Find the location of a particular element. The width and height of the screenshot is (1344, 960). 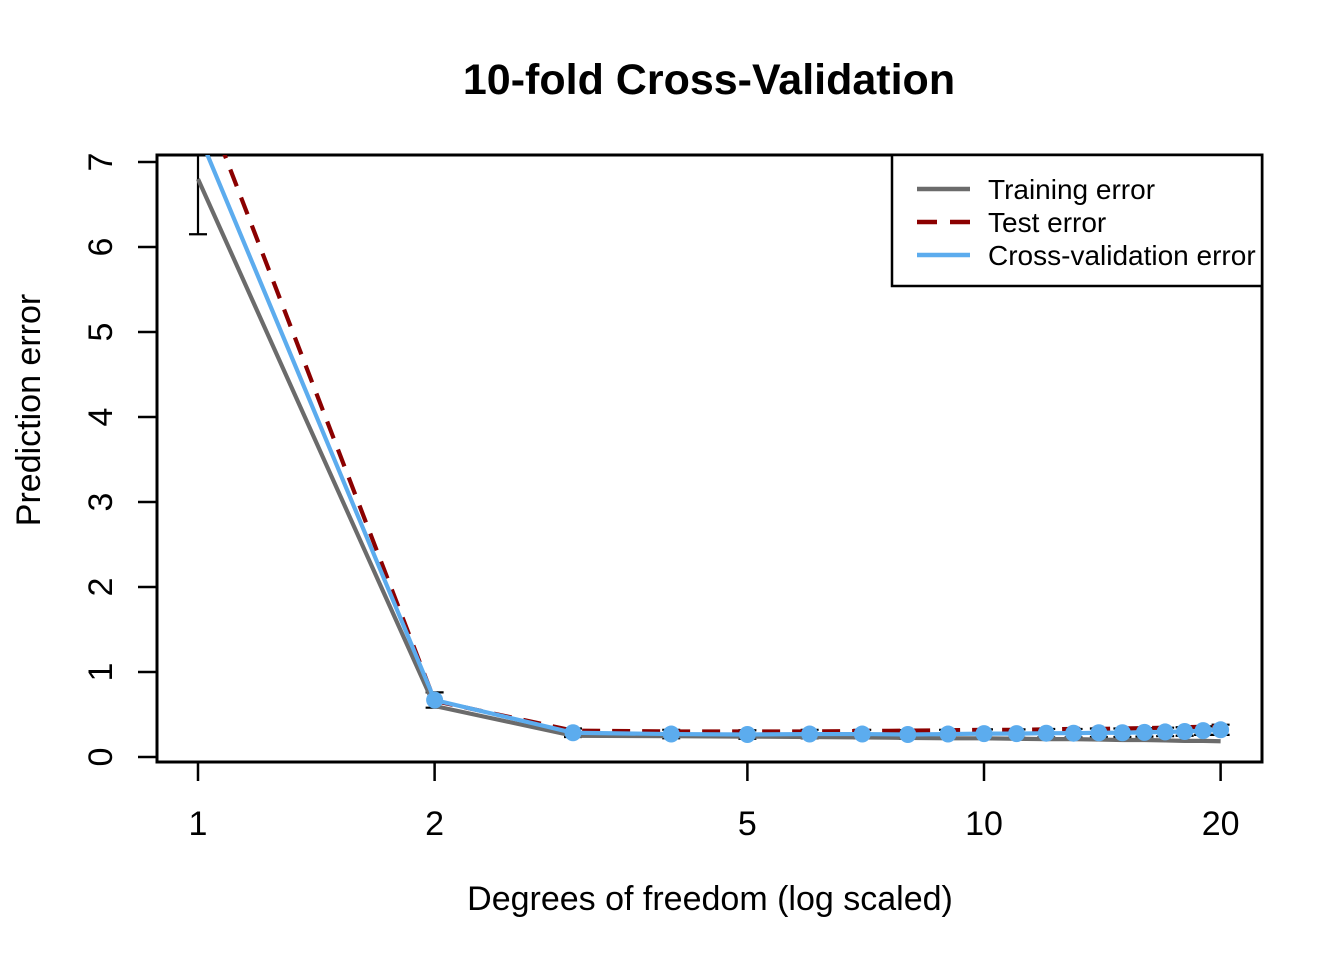

y-axis-label: Prediction error is located at coordinates (29, 410).